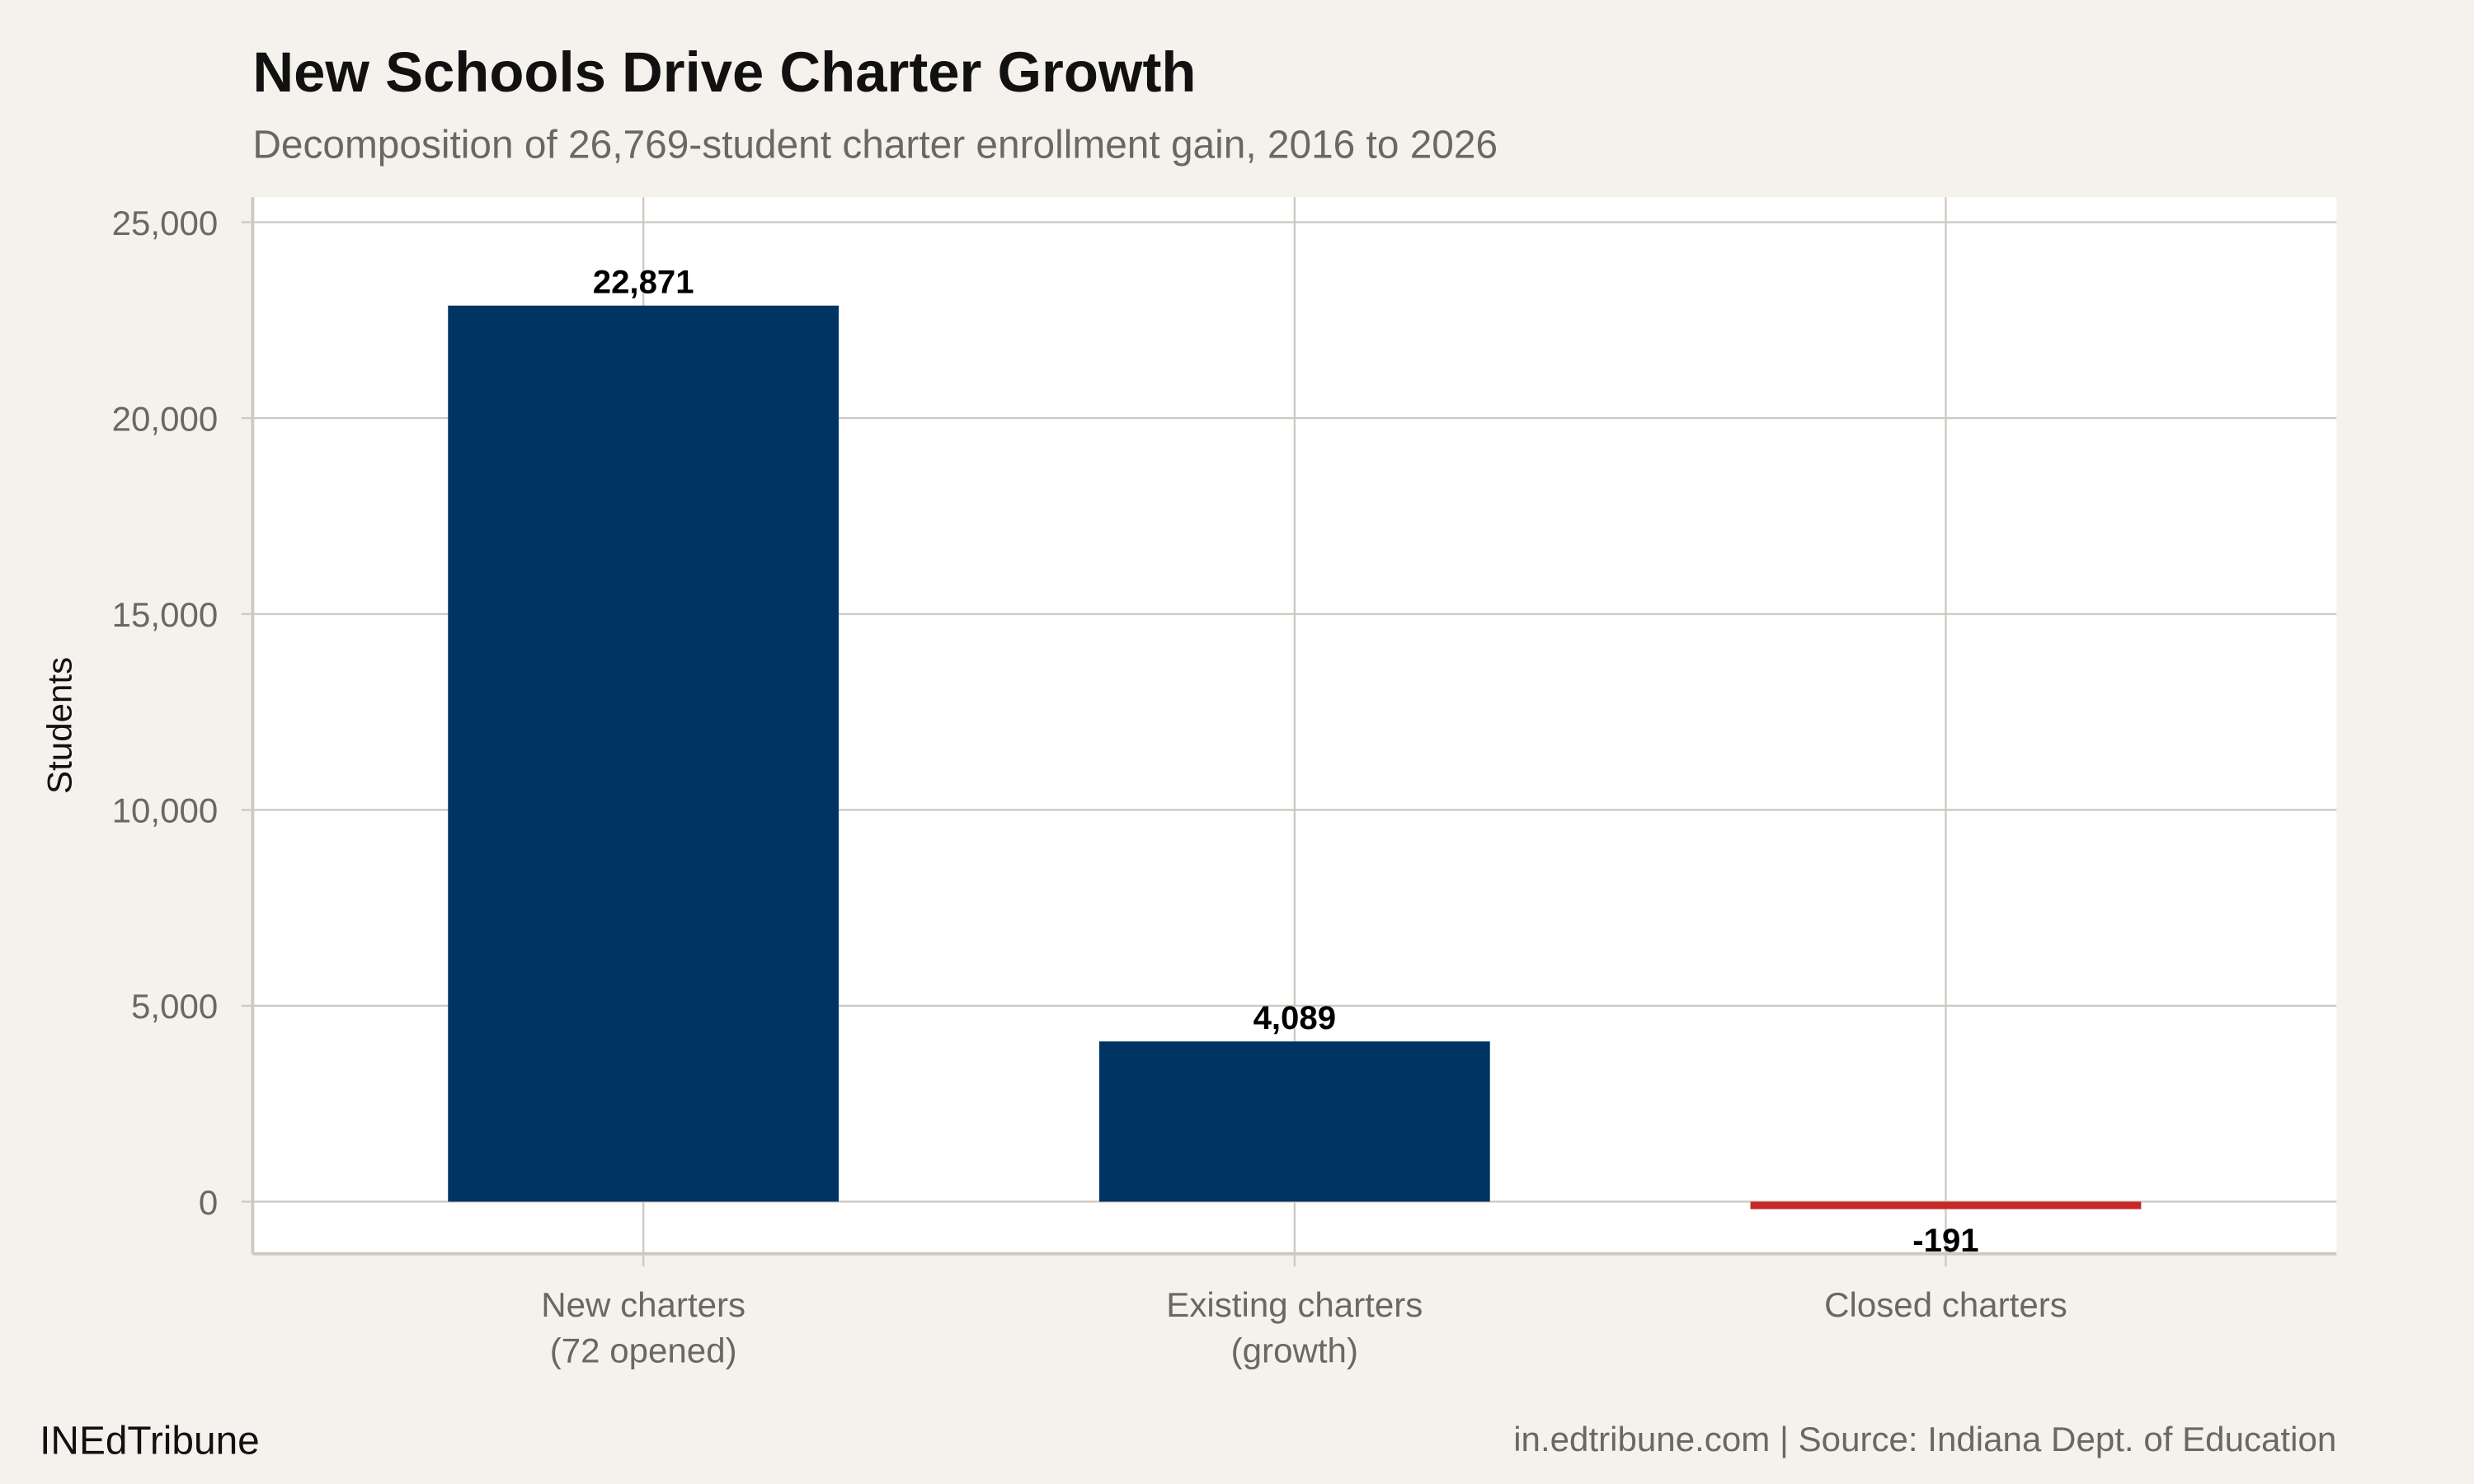  What do you see at coordinates (1294, 1304) in the screenshot?
I see `x-tick-label: Existing charters` at bounding box center [1294, 1304].